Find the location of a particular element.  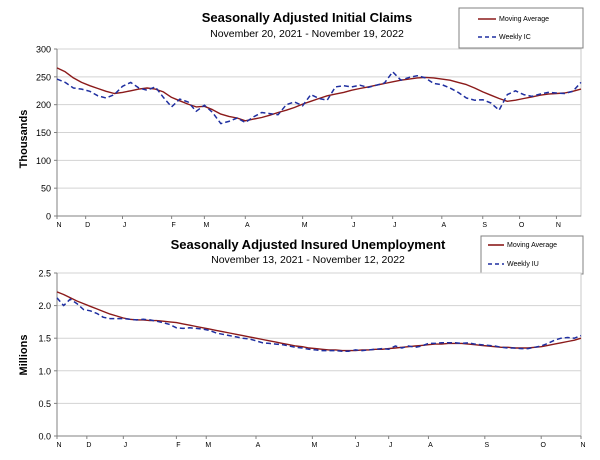

chart2-subtitle: November 13, 2021 - November 12, 2022 is located at coordinates (308, 260).